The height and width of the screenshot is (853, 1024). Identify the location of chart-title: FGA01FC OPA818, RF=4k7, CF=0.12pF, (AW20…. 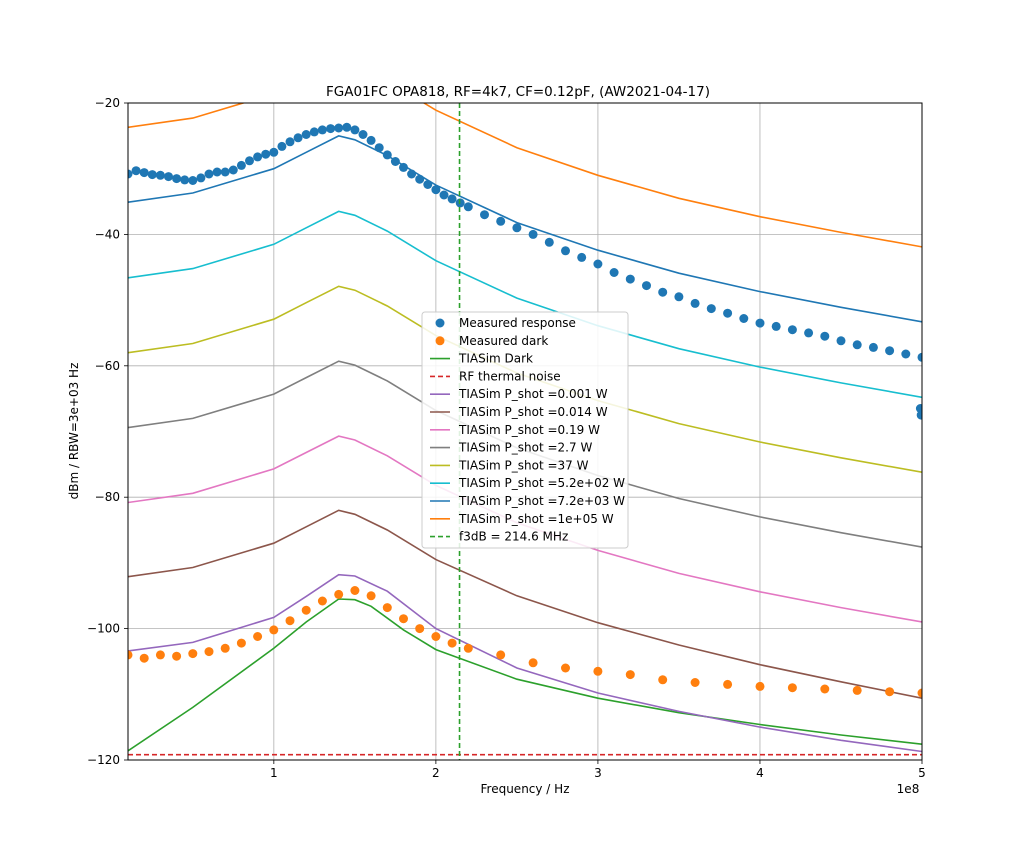
(518, 92).